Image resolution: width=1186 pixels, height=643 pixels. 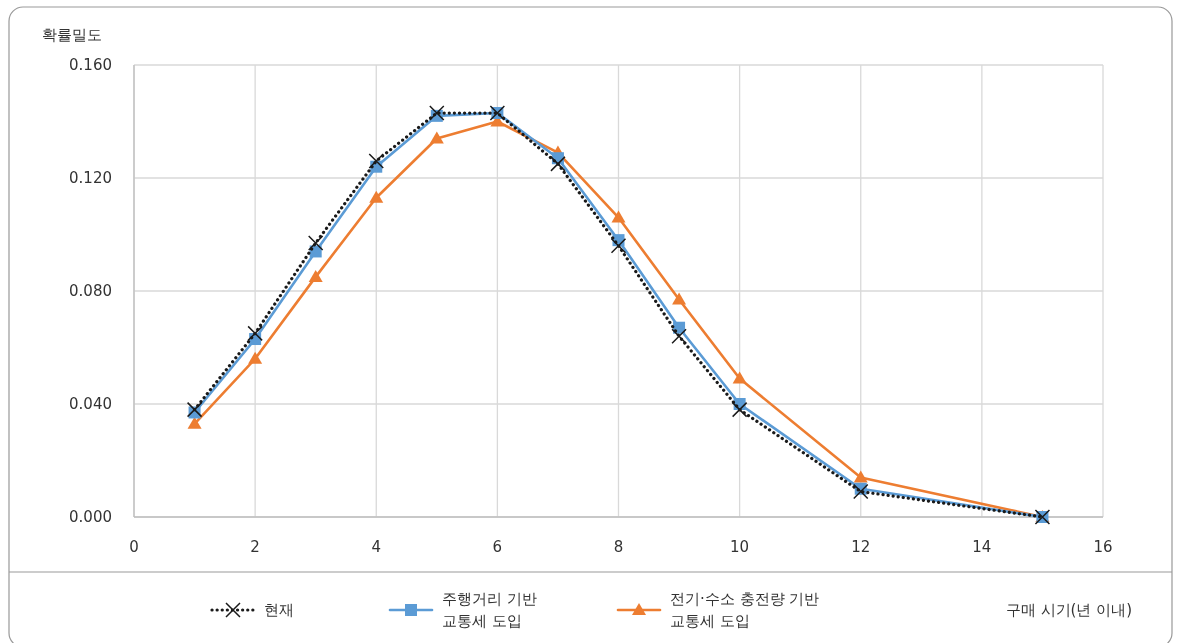 What do you see at coordinates (745, 610) in the screenshot?
I see `legend-label: 전기·수소 충전량 기반 교통세 도입` at bounding box center [745, 610].